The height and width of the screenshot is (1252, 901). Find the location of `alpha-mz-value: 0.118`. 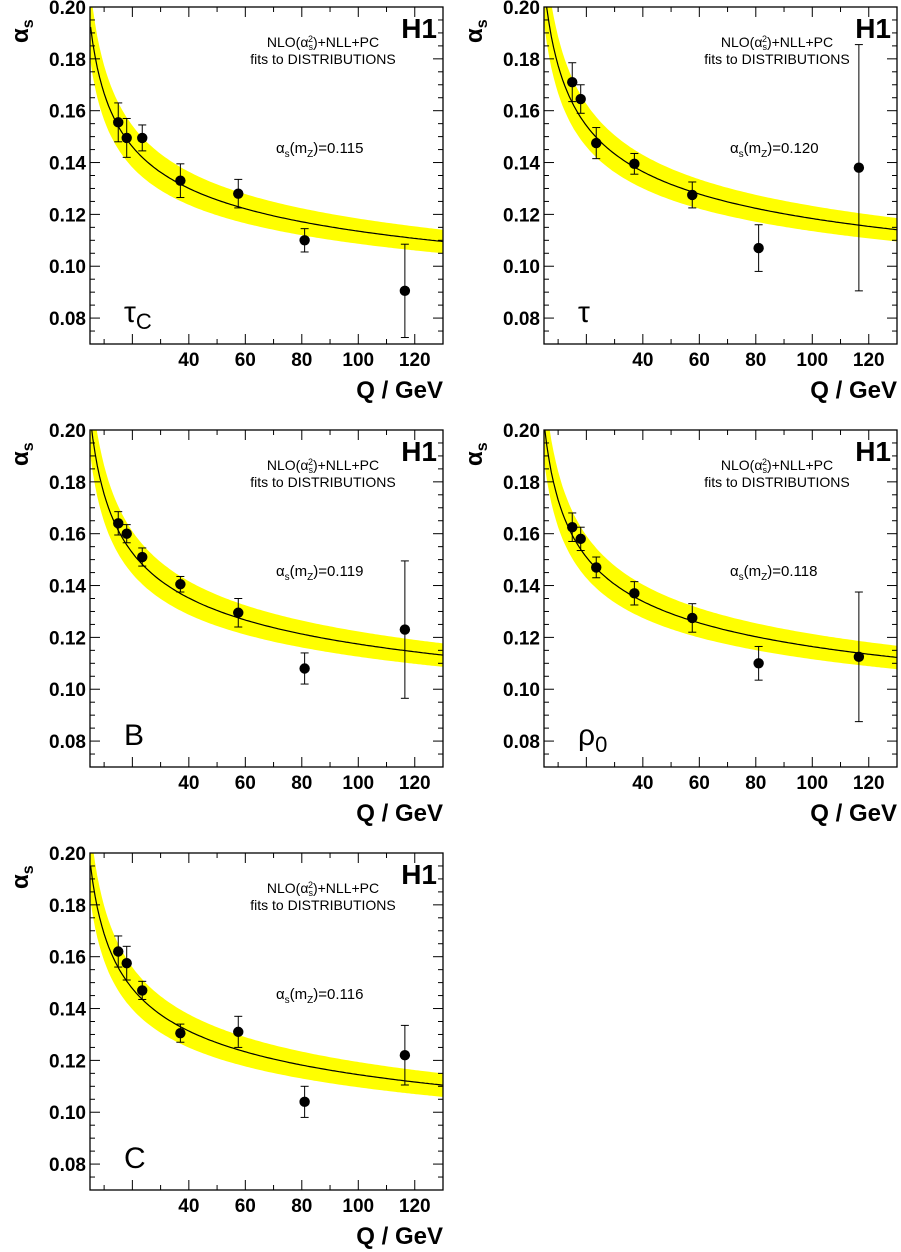

alpha-mz-value: 0.118 is located at coordinates (799, 571).